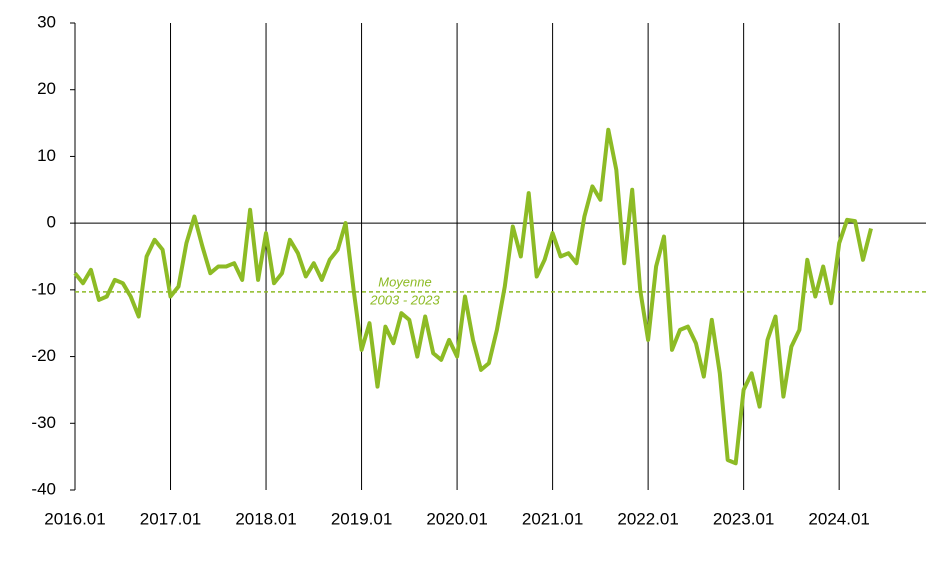 This screenshot has height=561, width=936. Describe the element at coordinates (743, 518) in the screenshot. I see `x-tick-label: 2023.01` at that location.